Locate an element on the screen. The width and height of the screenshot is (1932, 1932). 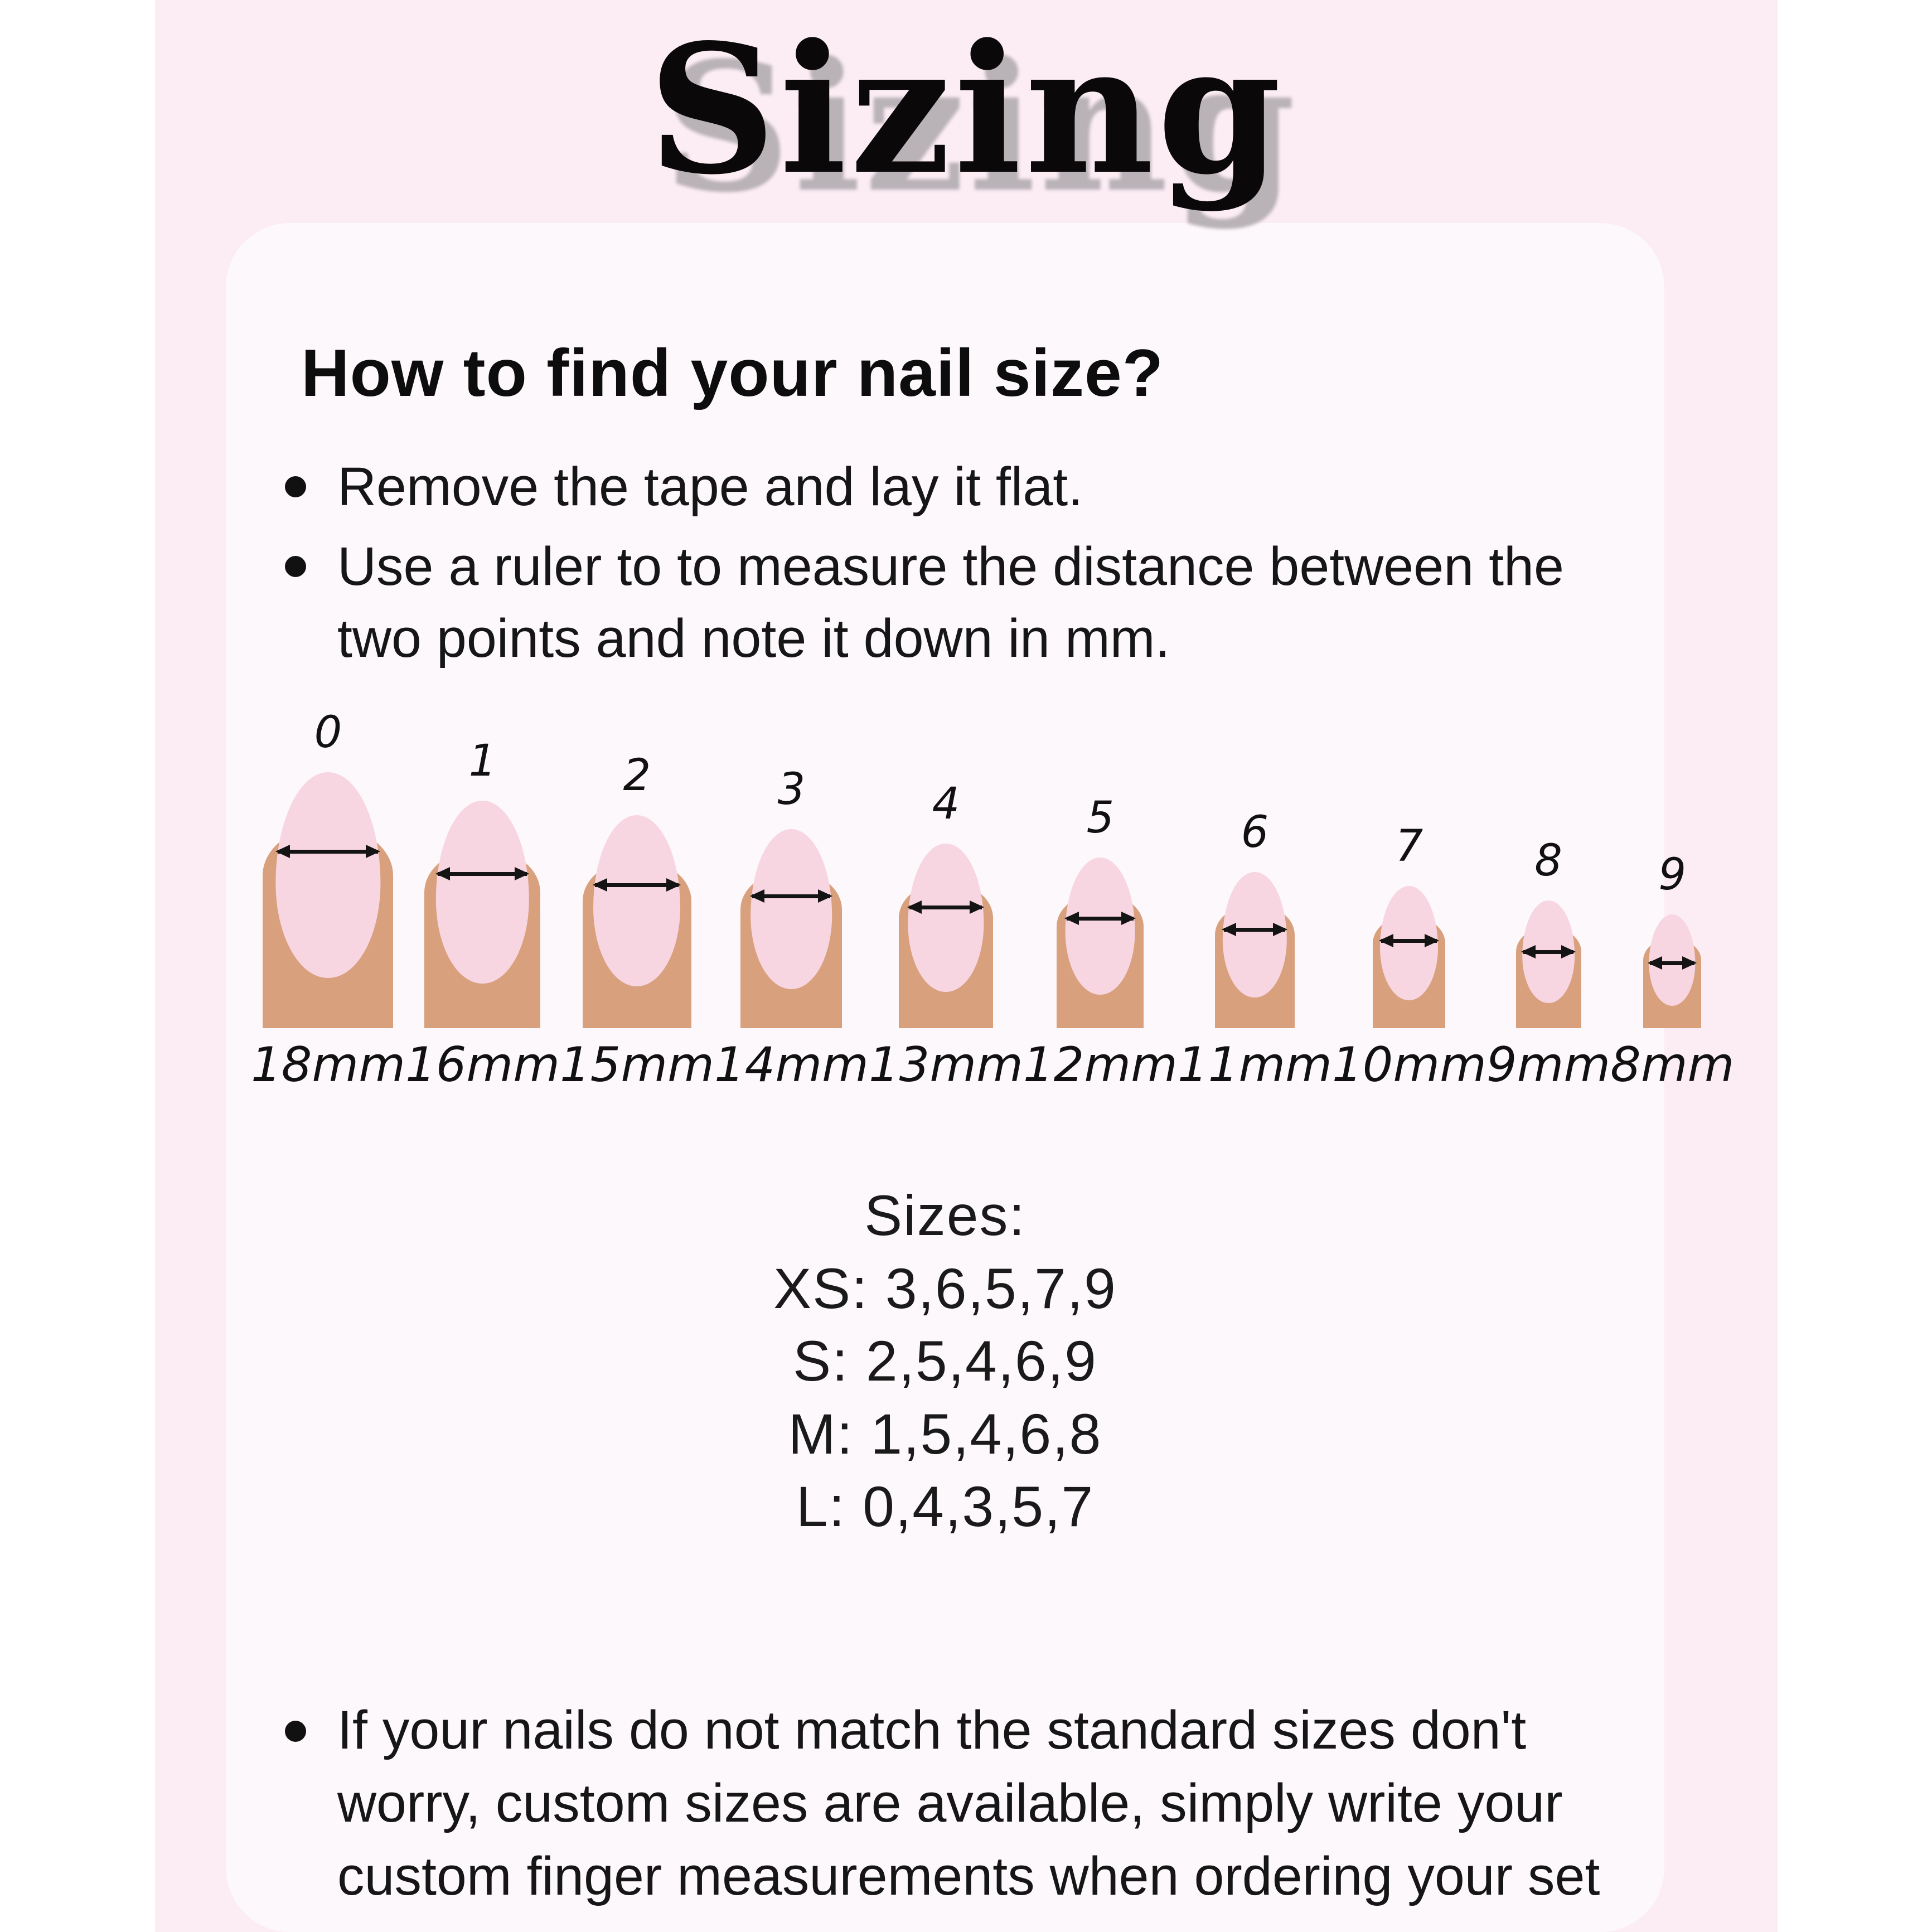
nail-size-number: 7 is located at coordinates (1409, 846).